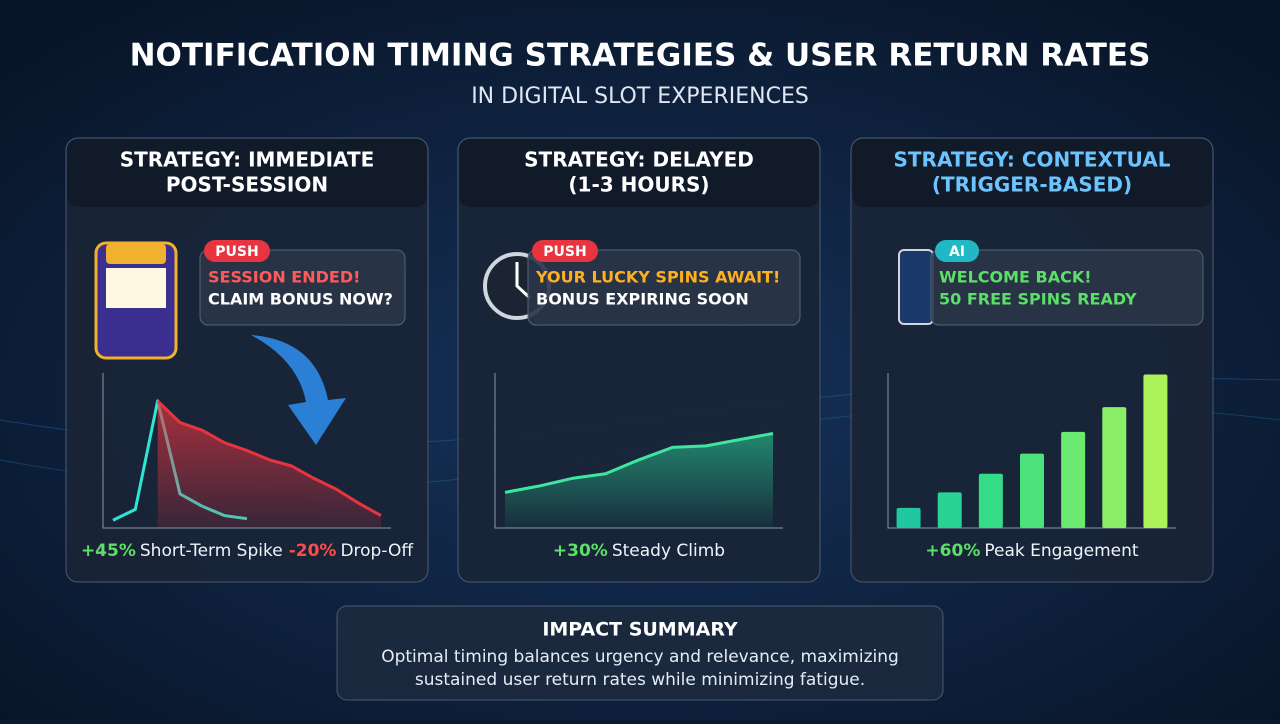 Image resolution: width=1280 pixels, height=724 pixels. I want to click on stat-label: Peak Engagement, so click(1061, 551).